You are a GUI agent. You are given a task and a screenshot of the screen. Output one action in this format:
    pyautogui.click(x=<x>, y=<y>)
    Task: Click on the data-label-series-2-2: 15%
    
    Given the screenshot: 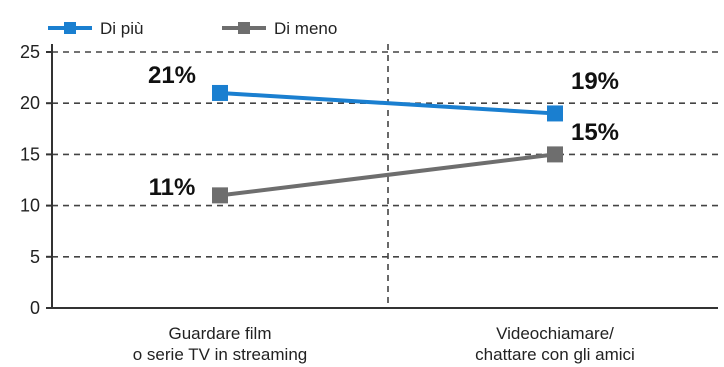 What is the action you would take?
    pyautogui.click(x=595, y=132)
    